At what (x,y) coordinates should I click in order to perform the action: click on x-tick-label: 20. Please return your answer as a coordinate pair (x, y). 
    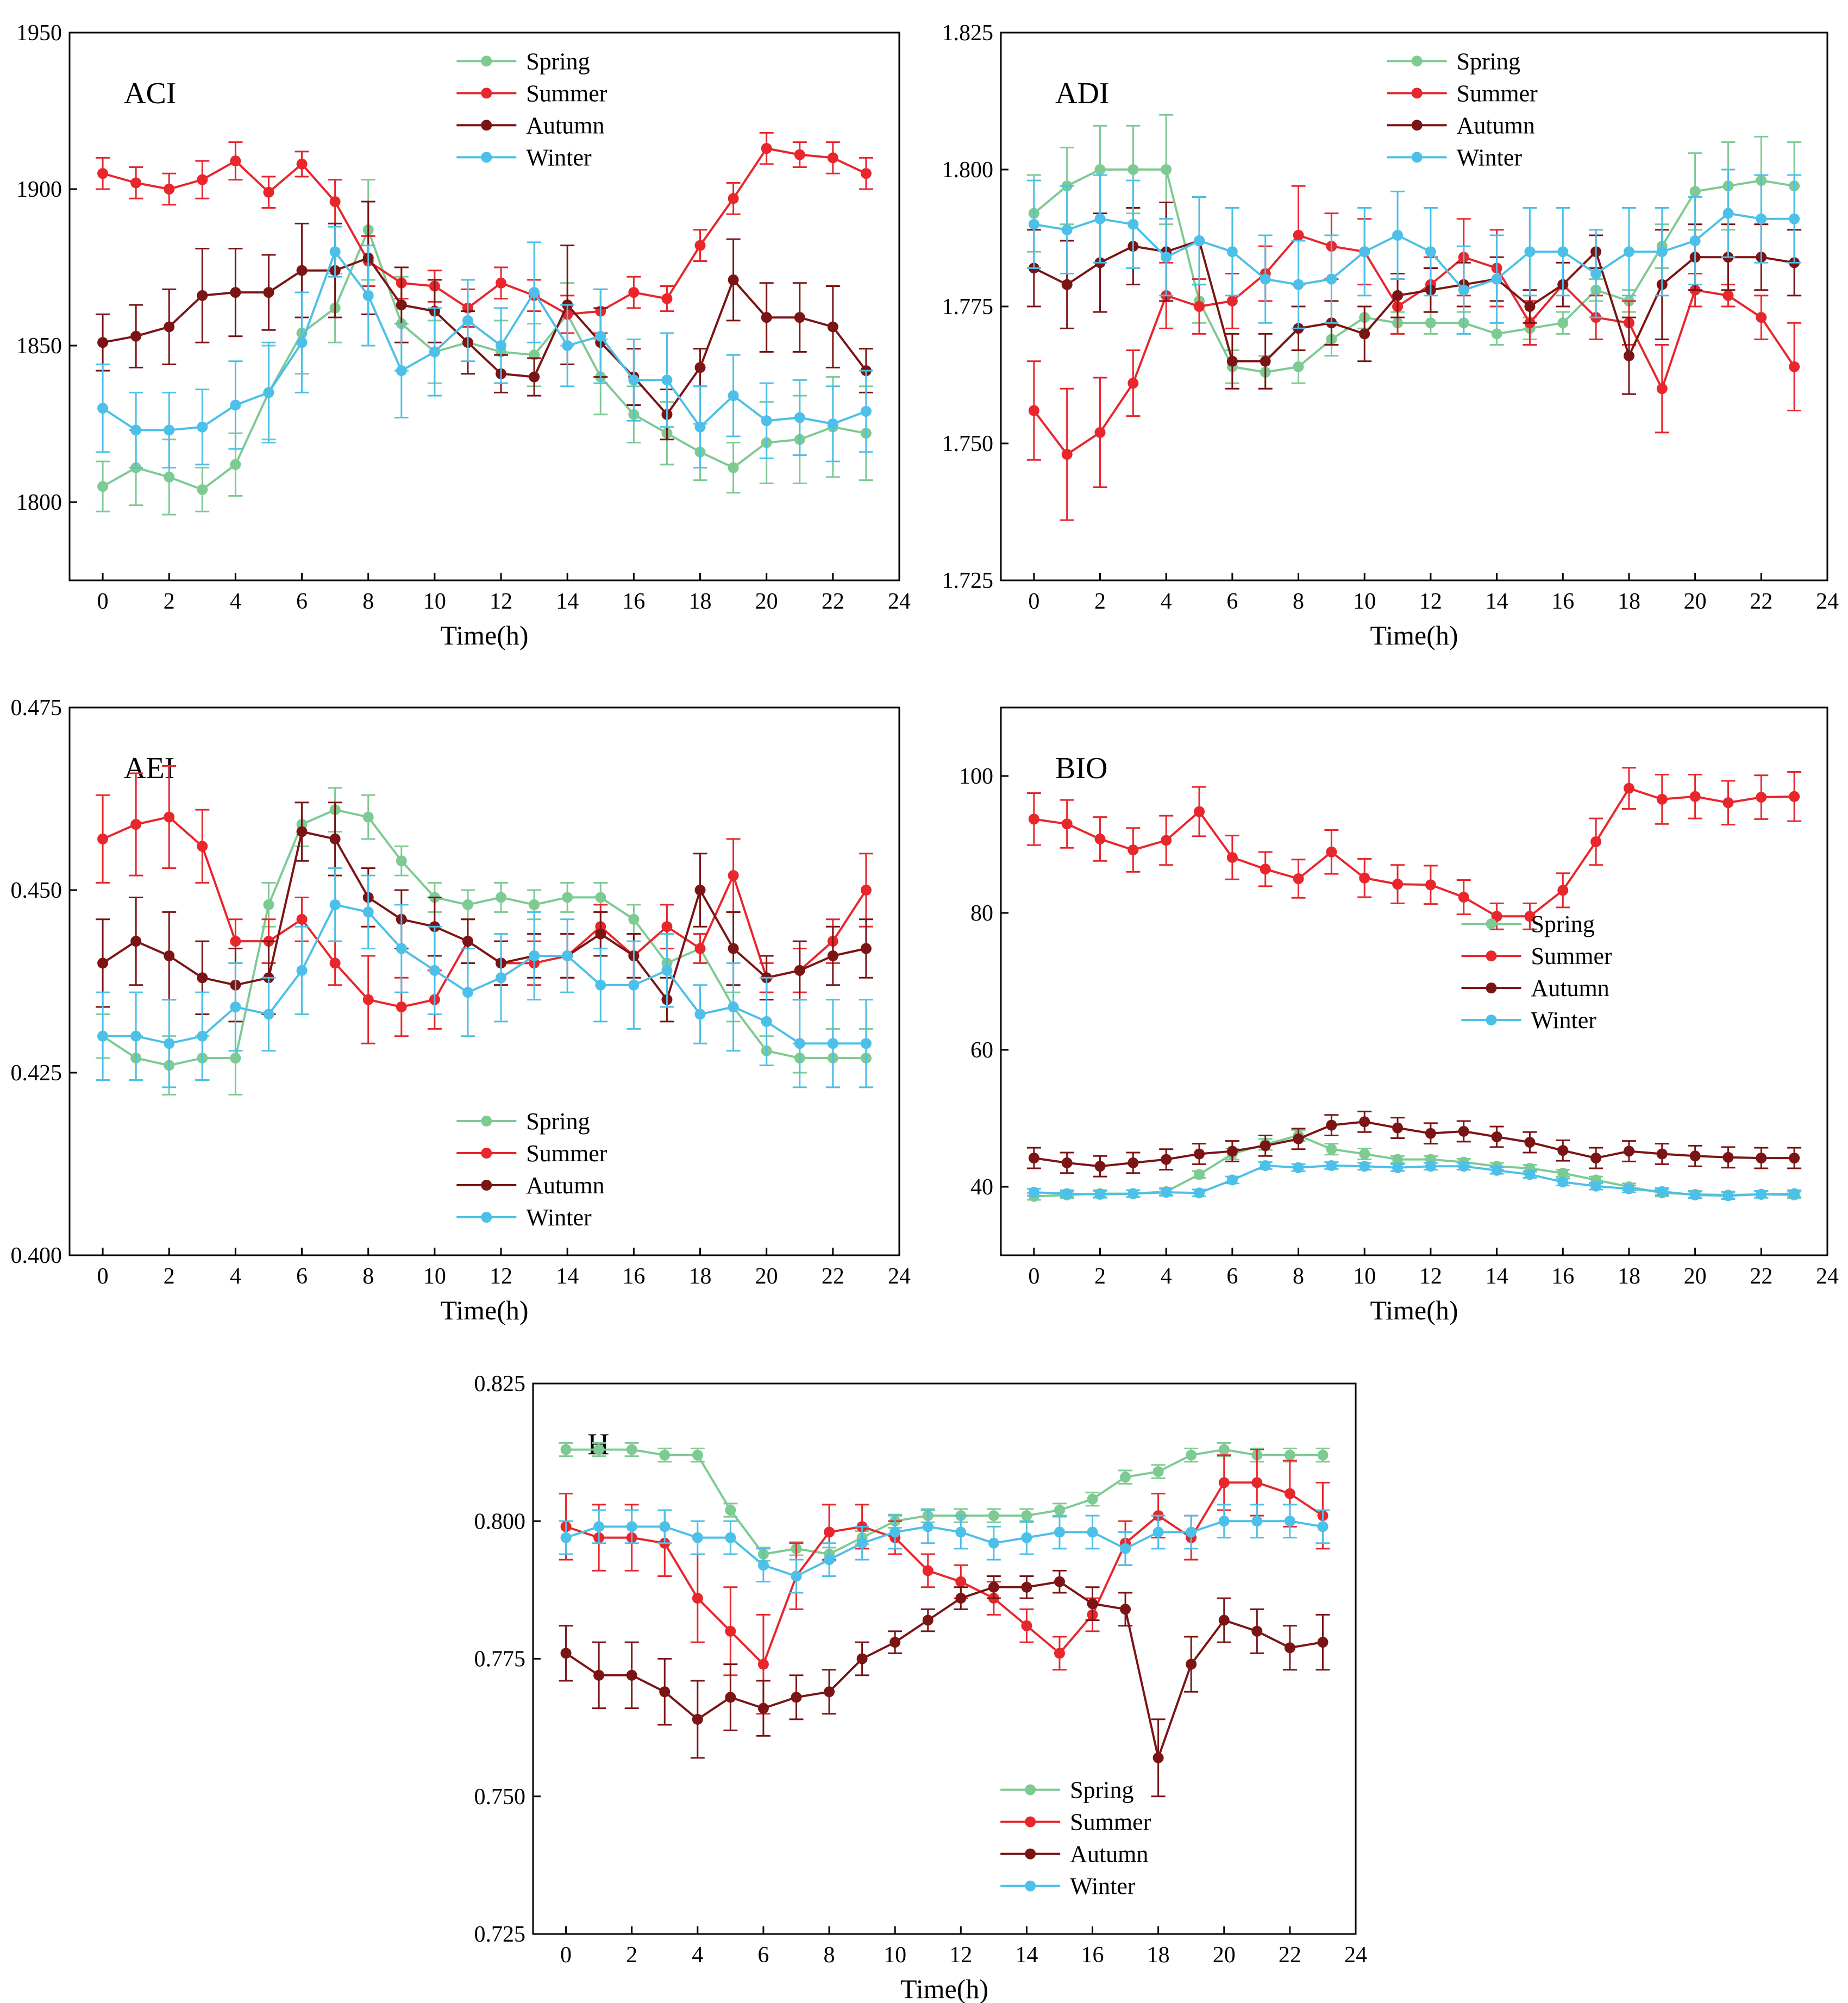
    Looking at the image, I should click on (1696, 1276).